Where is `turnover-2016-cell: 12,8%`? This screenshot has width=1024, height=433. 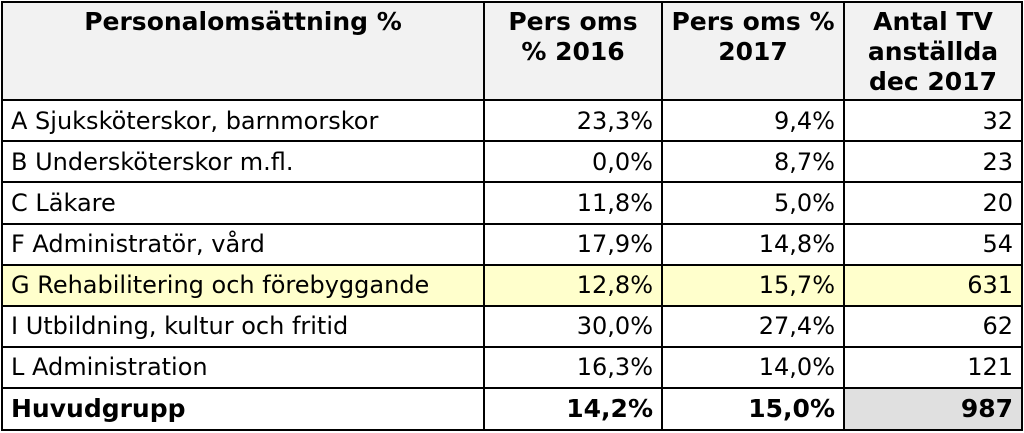 turnover-2016-cell: 12,8% is located at coordinates (573, 285).